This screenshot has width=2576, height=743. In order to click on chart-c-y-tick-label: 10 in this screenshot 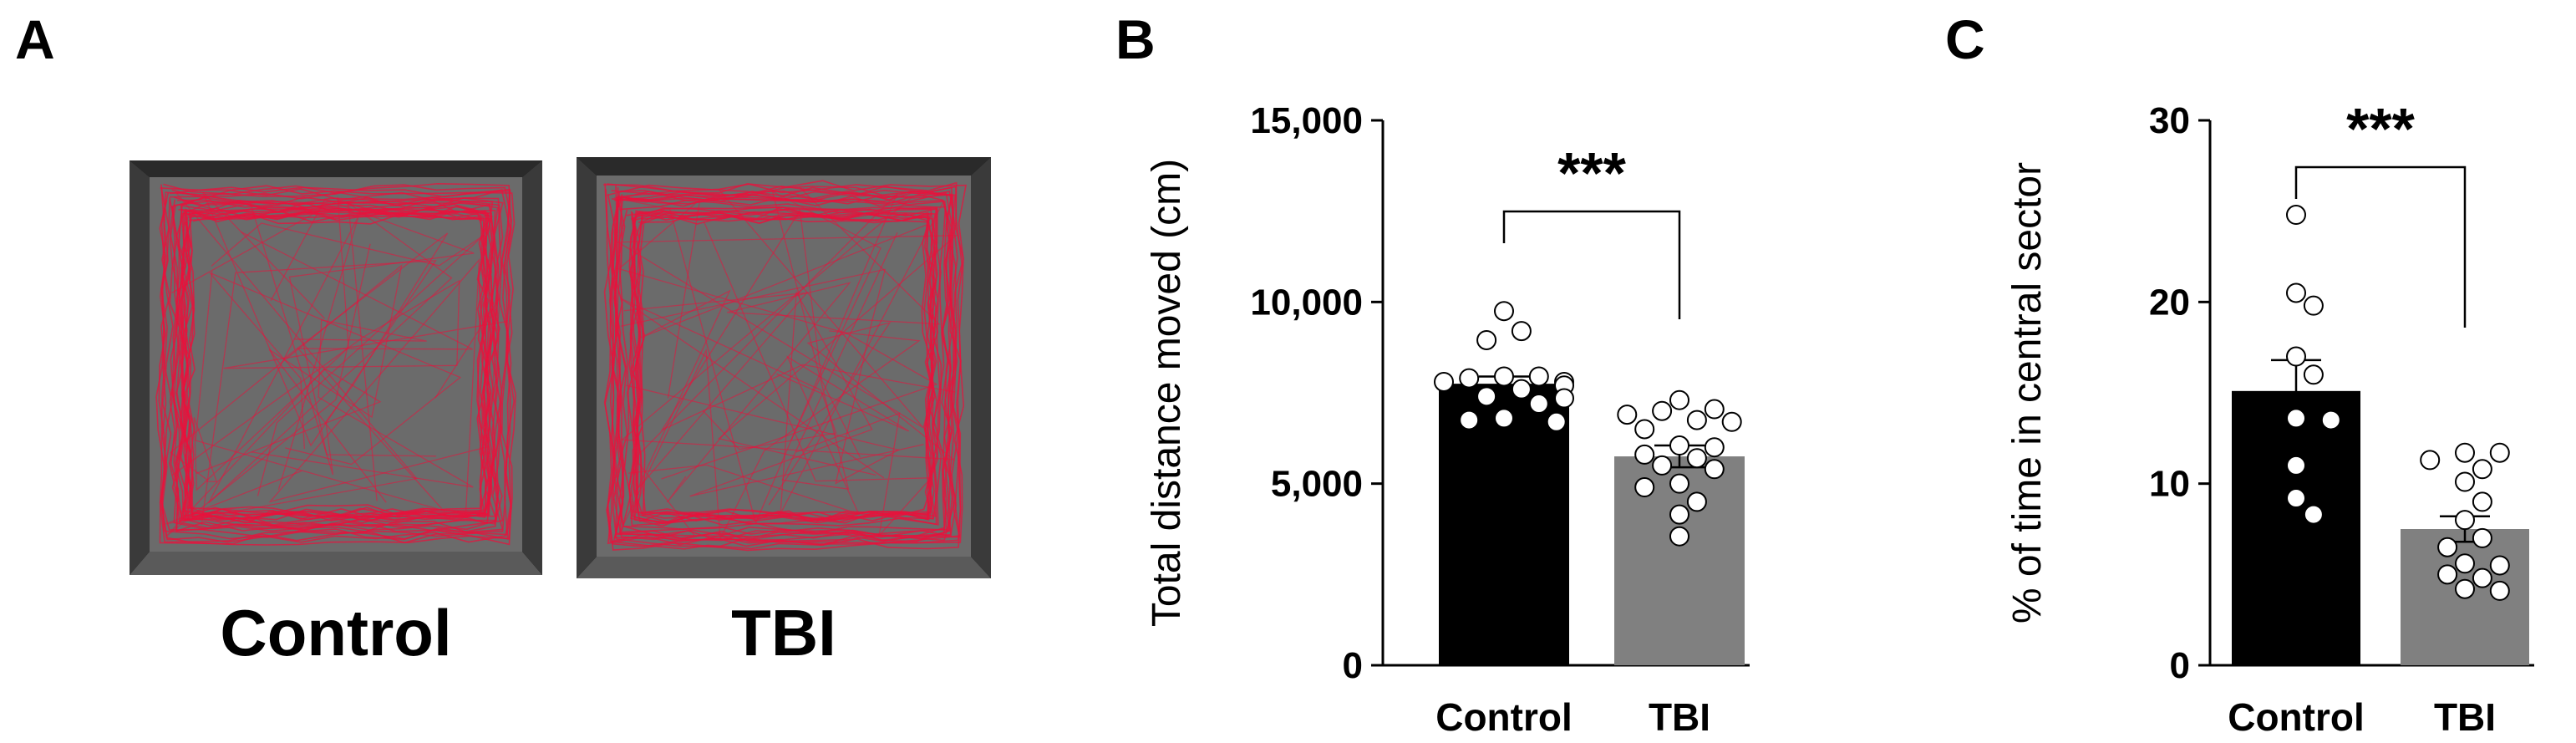, I will do `click(2169, 484)`.